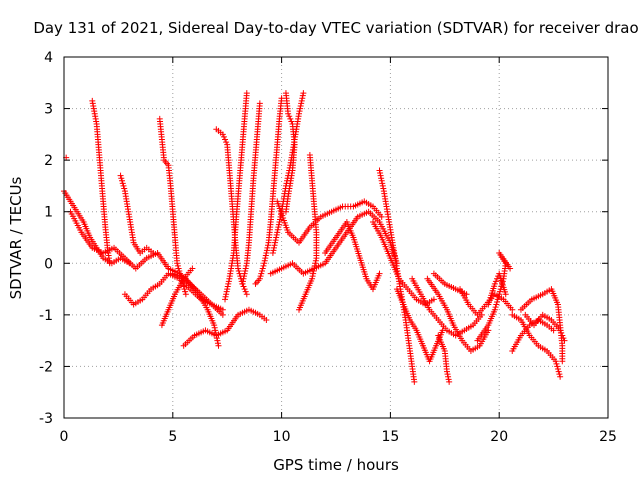 The height and width of the screenshot is (480, 640). Describe the element at coordinates (447, 307) in the screenshot. I see `series-arc24` at that location.